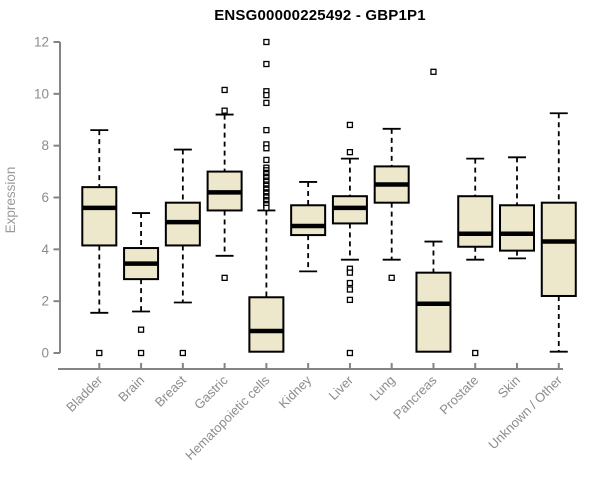  I want to click on box-lung, so click(391, 204).